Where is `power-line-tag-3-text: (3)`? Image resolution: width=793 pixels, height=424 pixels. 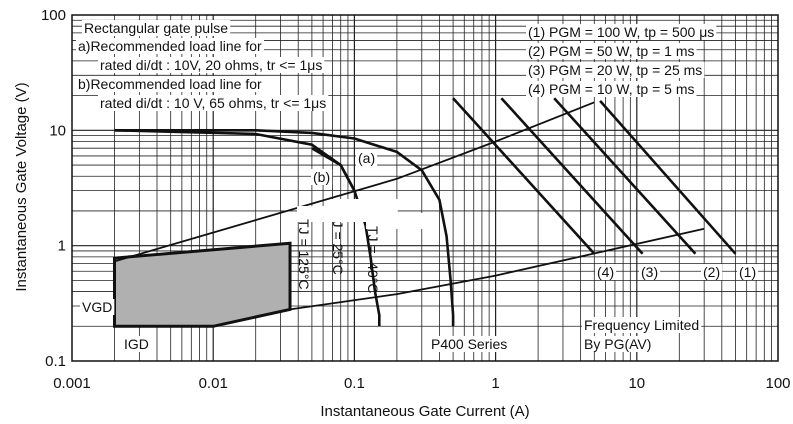 power-line-tag-3-text: (3) is located at coordinates (649, 272).